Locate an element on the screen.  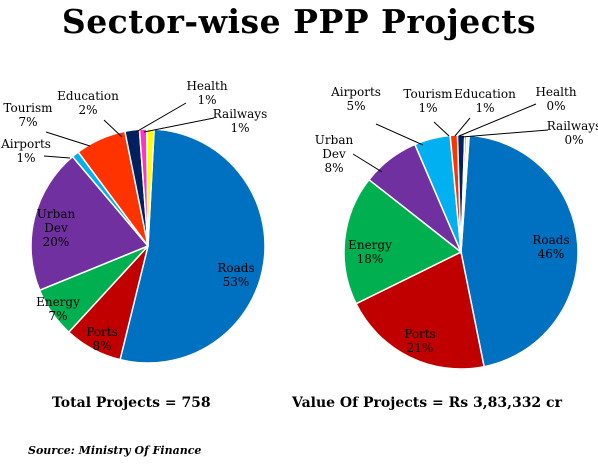
chart-caption-right: Value Of Projects = Rs 3,83,332 cr is located at coordinates (427, 403).